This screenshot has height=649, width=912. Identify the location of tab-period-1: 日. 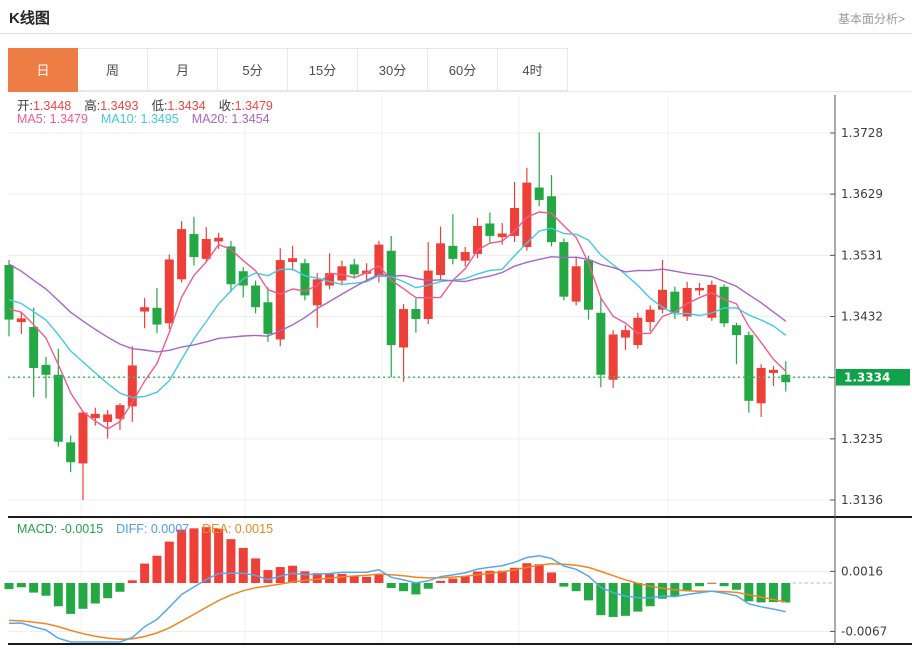
(43, 70).